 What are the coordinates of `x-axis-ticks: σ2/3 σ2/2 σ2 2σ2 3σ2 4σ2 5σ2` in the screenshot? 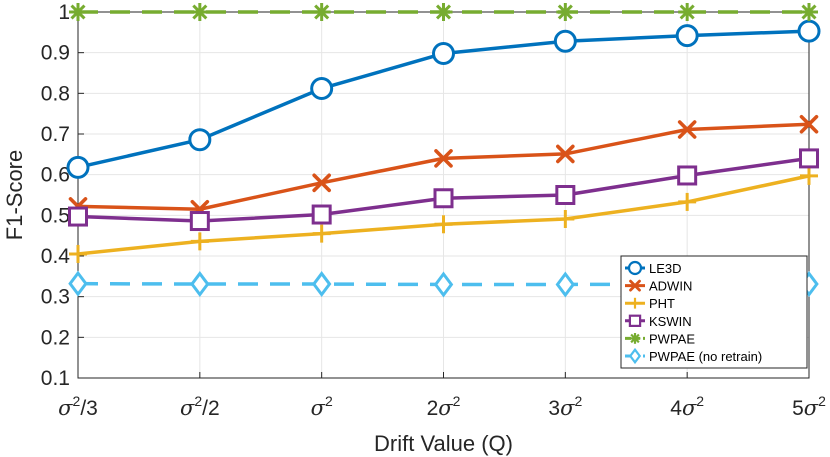 It's located at (442, 396).